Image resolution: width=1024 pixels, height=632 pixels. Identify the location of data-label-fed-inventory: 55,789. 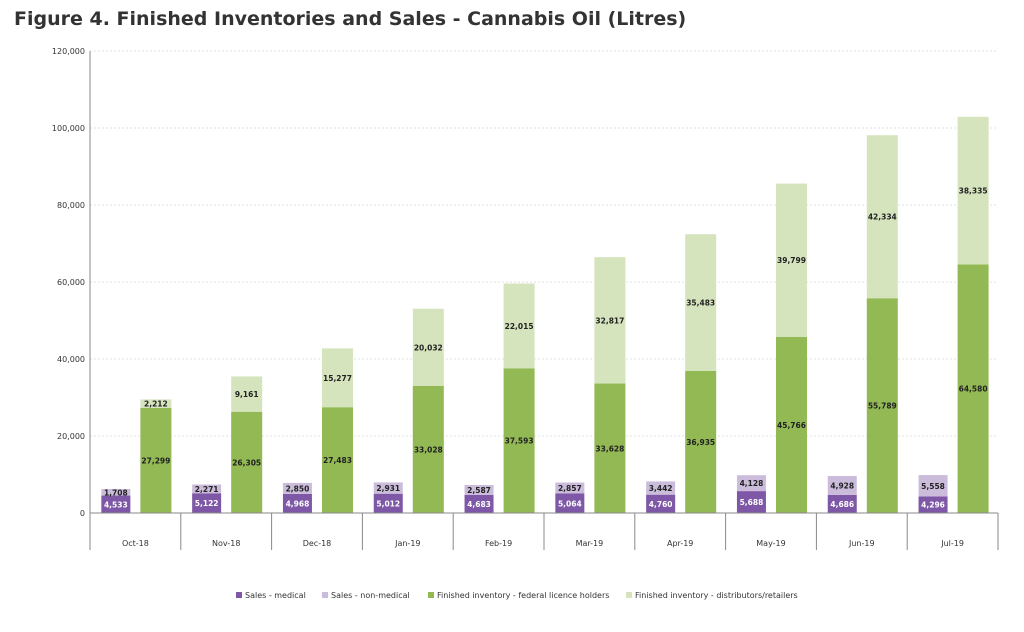
(882, 406).